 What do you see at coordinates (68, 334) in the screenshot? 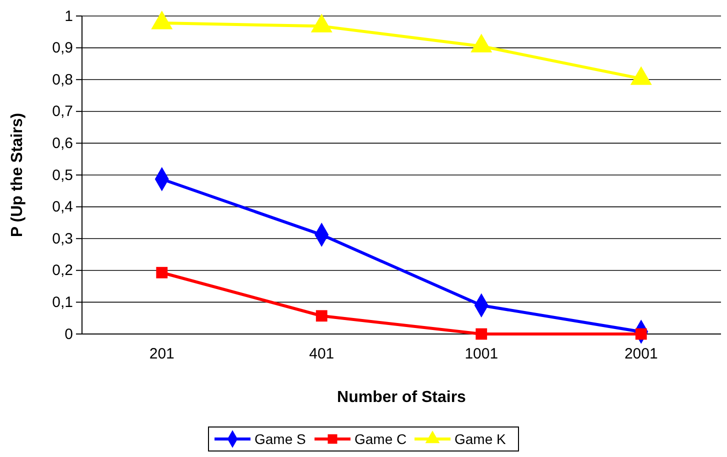
I see `y-tick-label: 0` at bounding box center [68, 334].